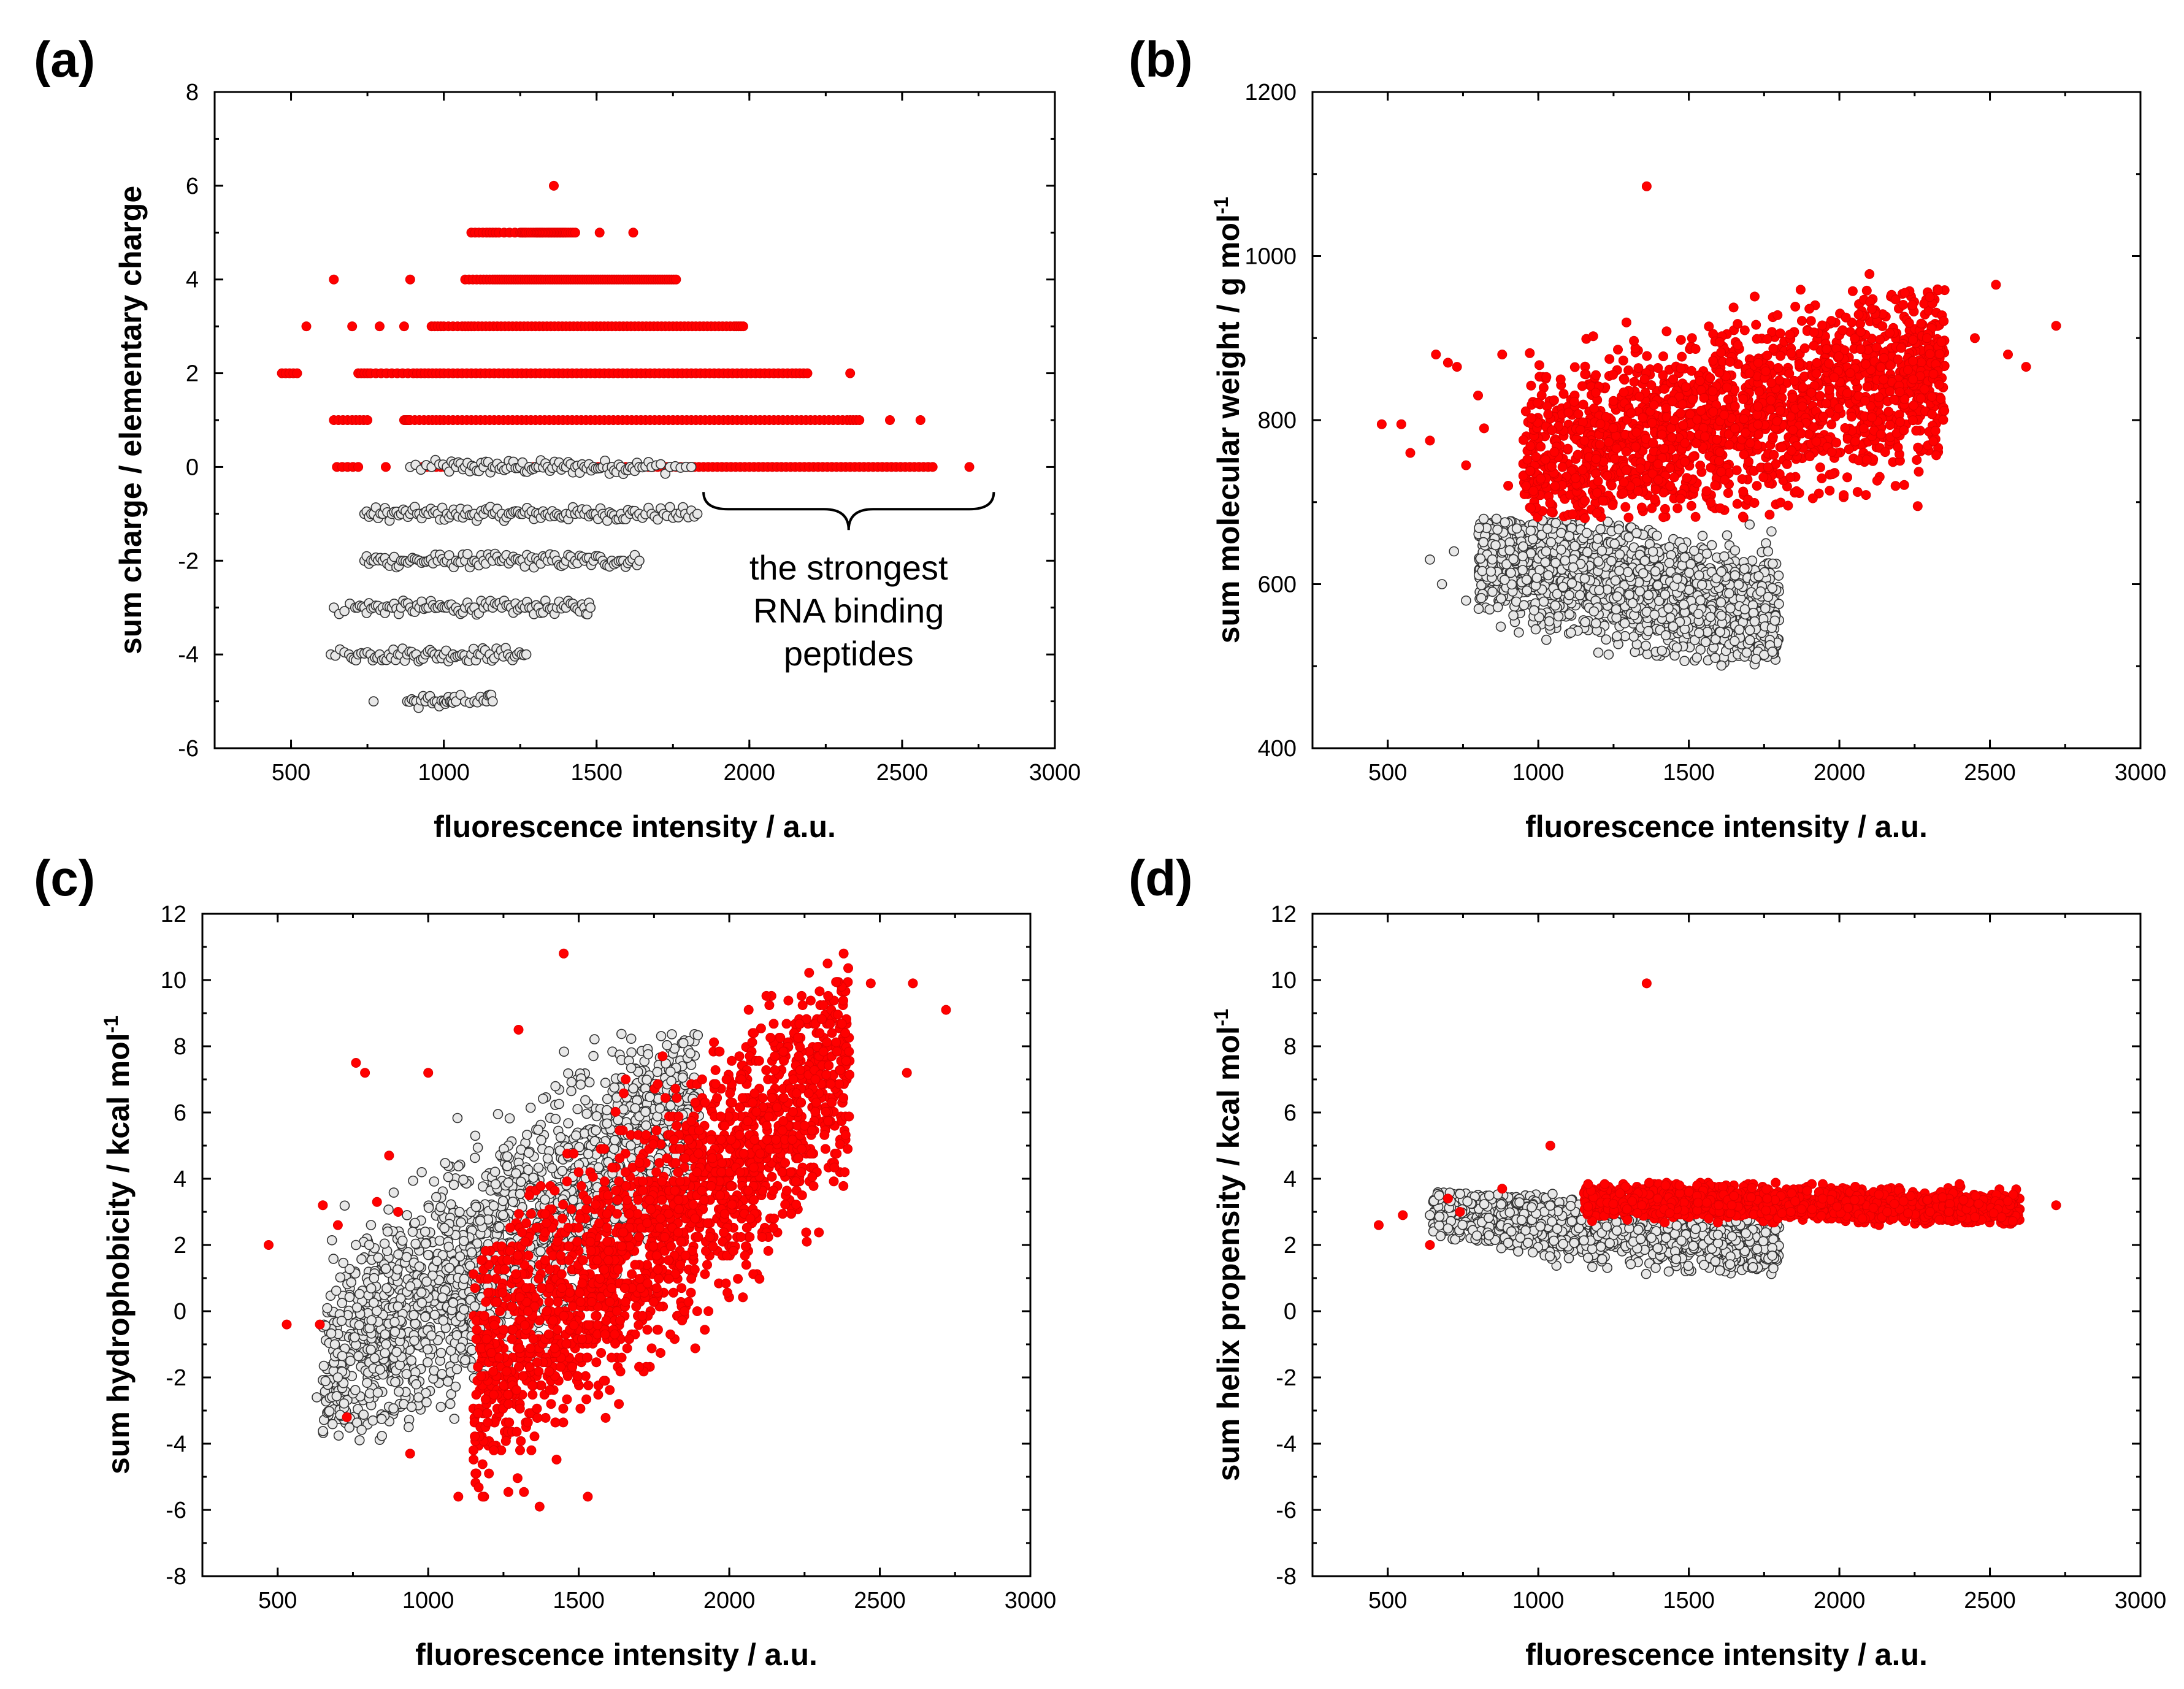 The width and height of the screenshot is (2184, 1689). What do you see at coordinates (626, 446) in the screenshot?
I see `data-points` at bounding box center [626, 446].